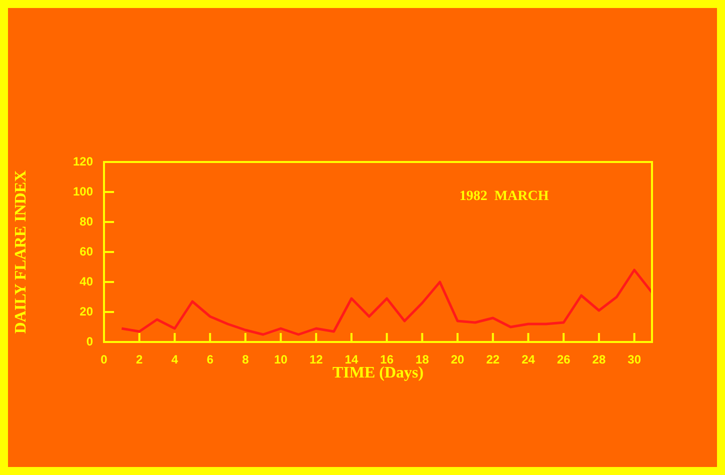 The width and height of the screenshot is (725, 475). What do you see at coordinates (378, 373) in the screenshot?
I see `x-axis-title: TIME (Days)` at bounding box center [378, 373].